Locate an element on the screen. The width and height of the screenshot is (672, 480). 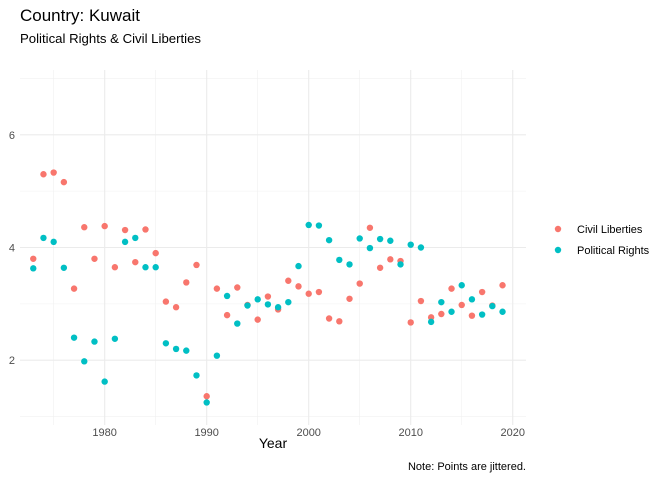
chart-caption: Note: Points are jittered. is located at coordinates (467, 467).